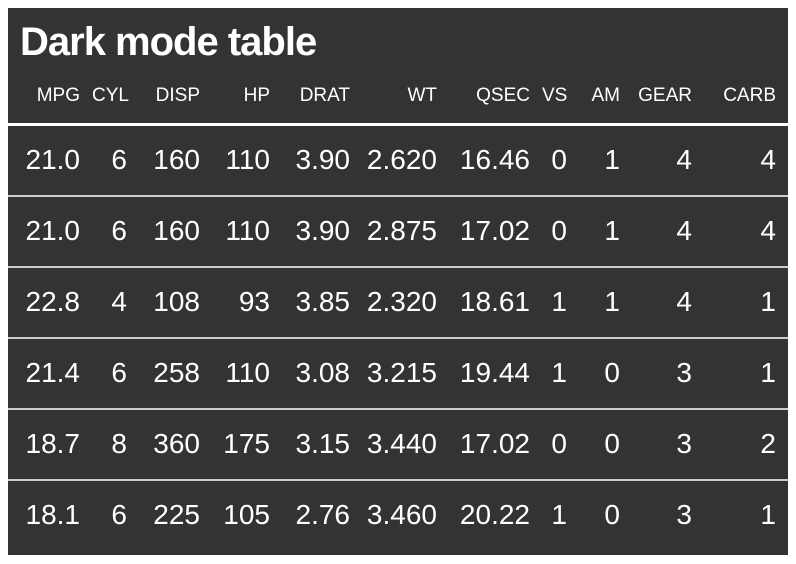 This screenshot has width=796, height=564. I want to click on column-header-qsec: QSEC, so click(495, 98).